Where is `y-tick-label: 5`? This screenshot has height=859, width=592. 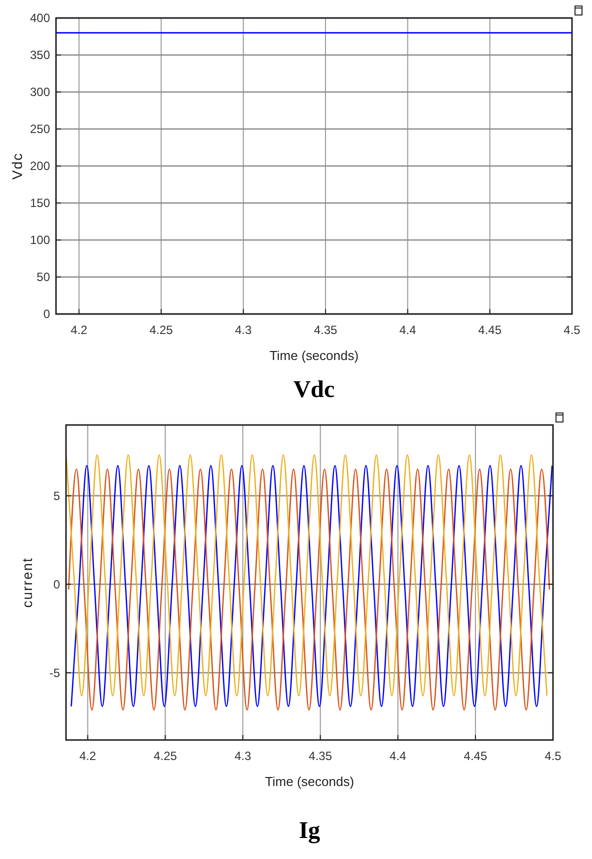 y-tick-label: 5 is located at coordinates (56, 495).